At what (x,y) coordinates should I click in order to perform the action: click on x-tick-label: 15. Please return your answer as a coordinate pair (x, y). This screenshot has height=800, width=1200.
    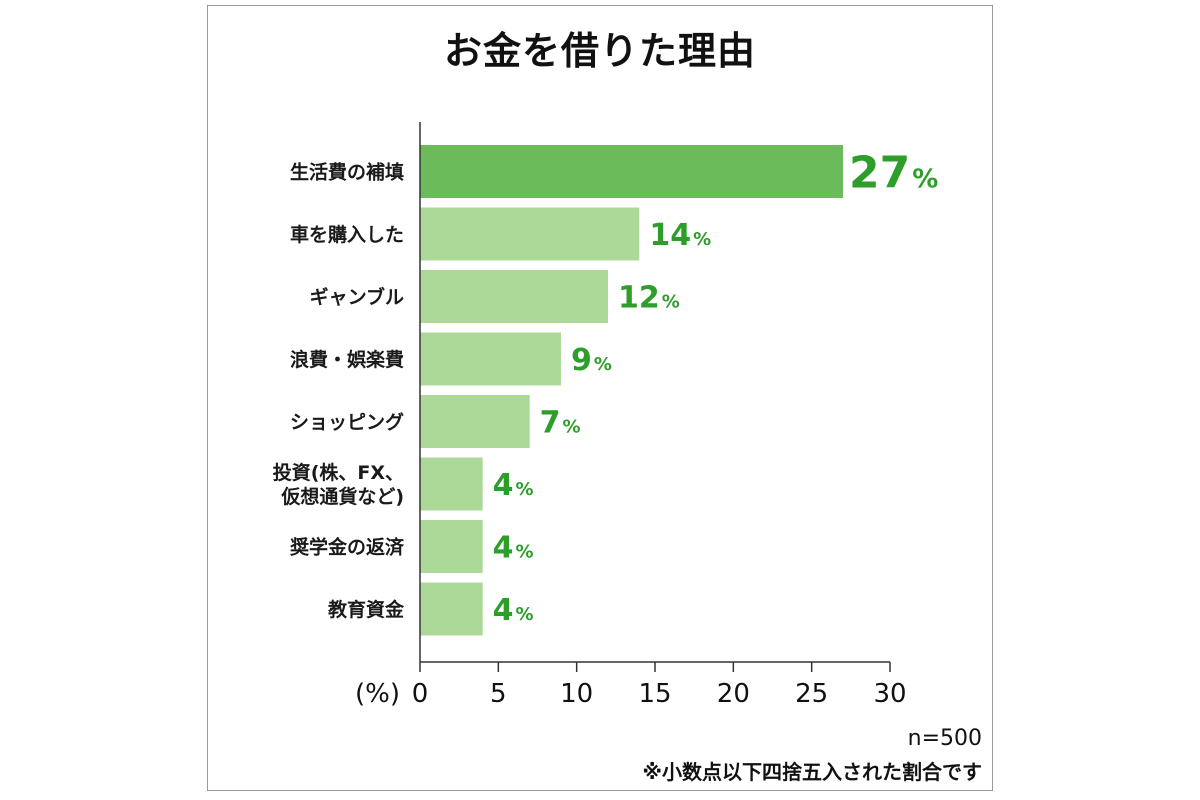
    Looking at the image, I should click on (654, 694).